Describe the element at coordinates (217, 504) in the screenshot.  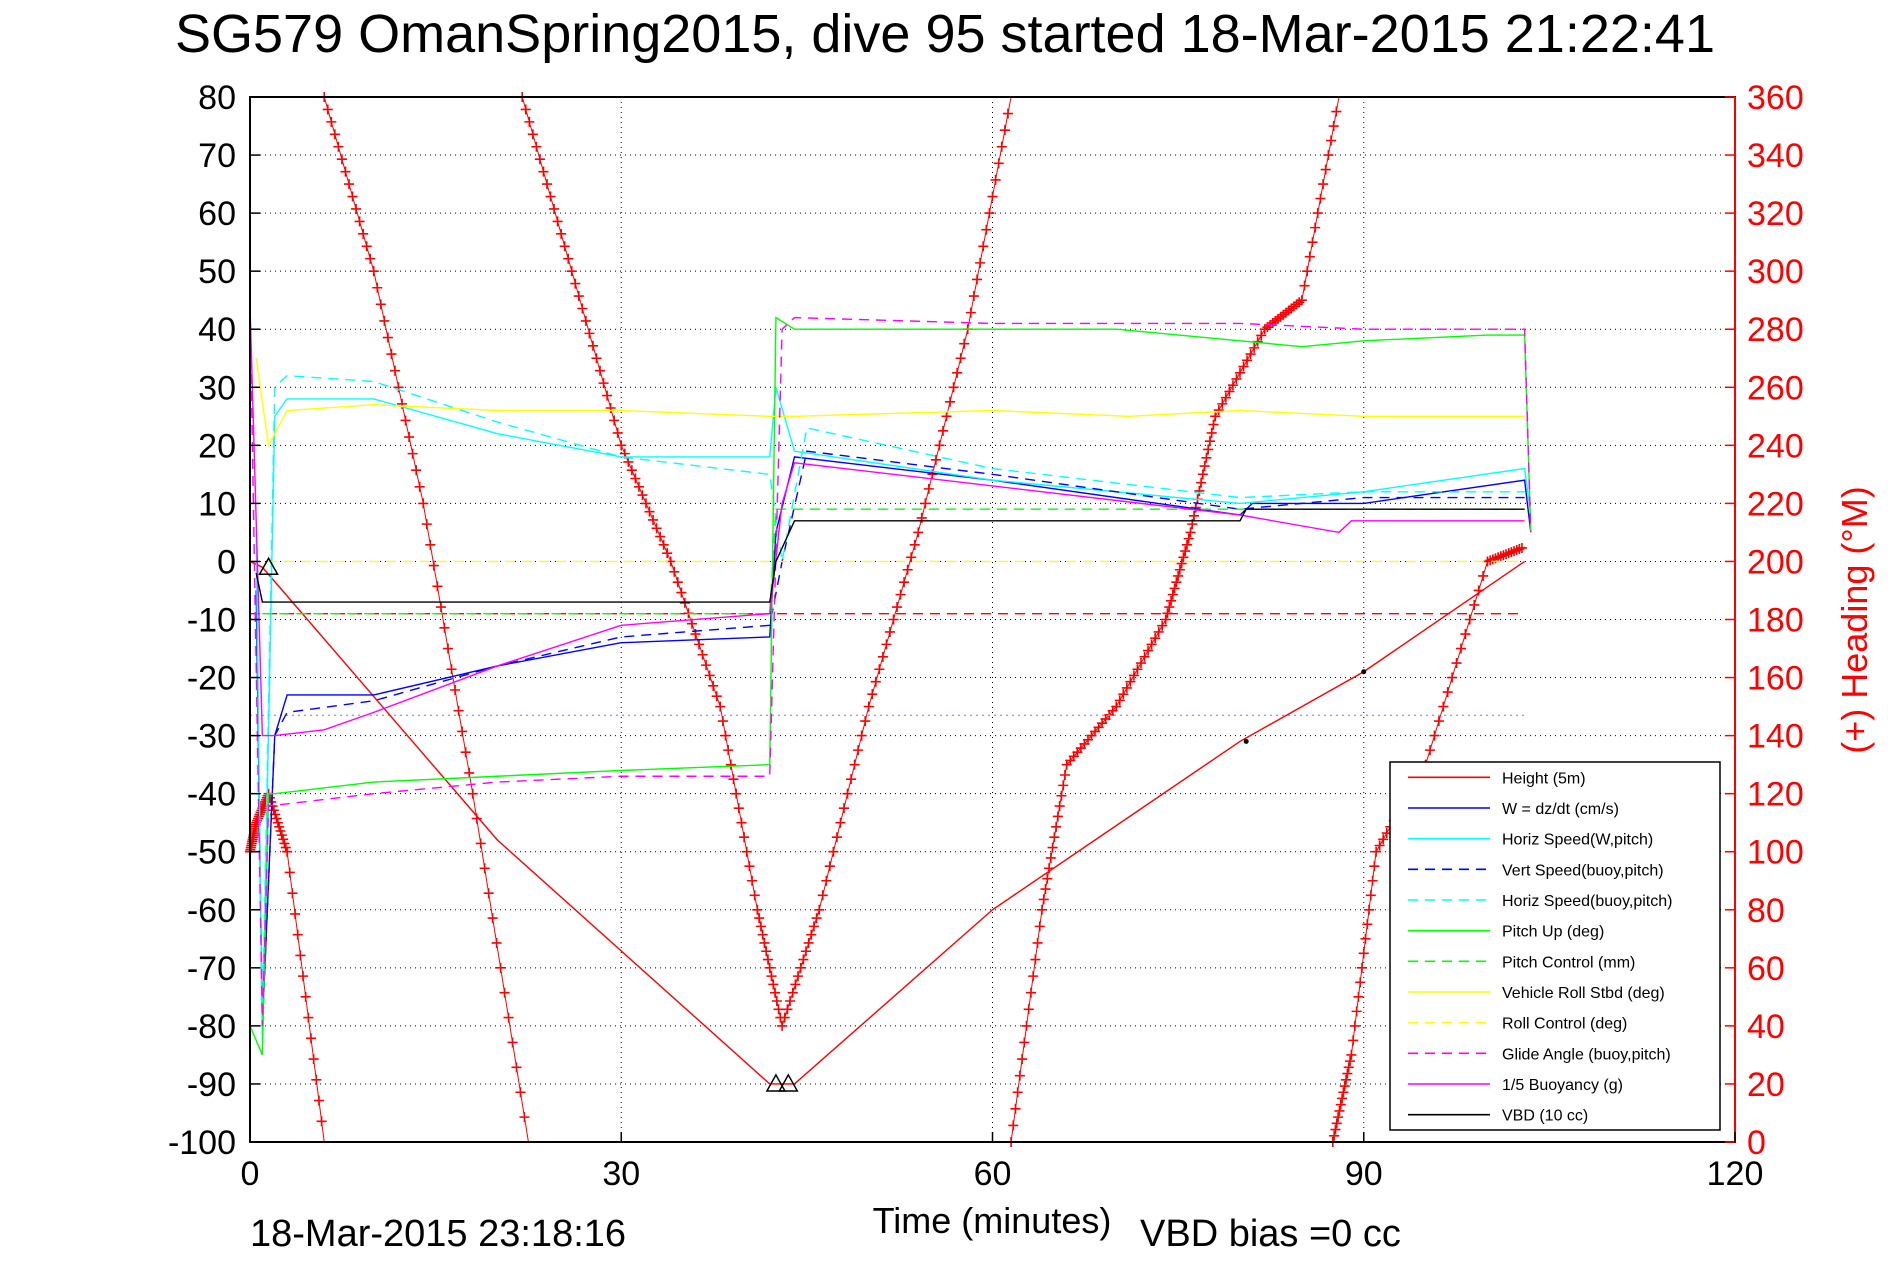
I see `left-tick-label: 10` at that location.